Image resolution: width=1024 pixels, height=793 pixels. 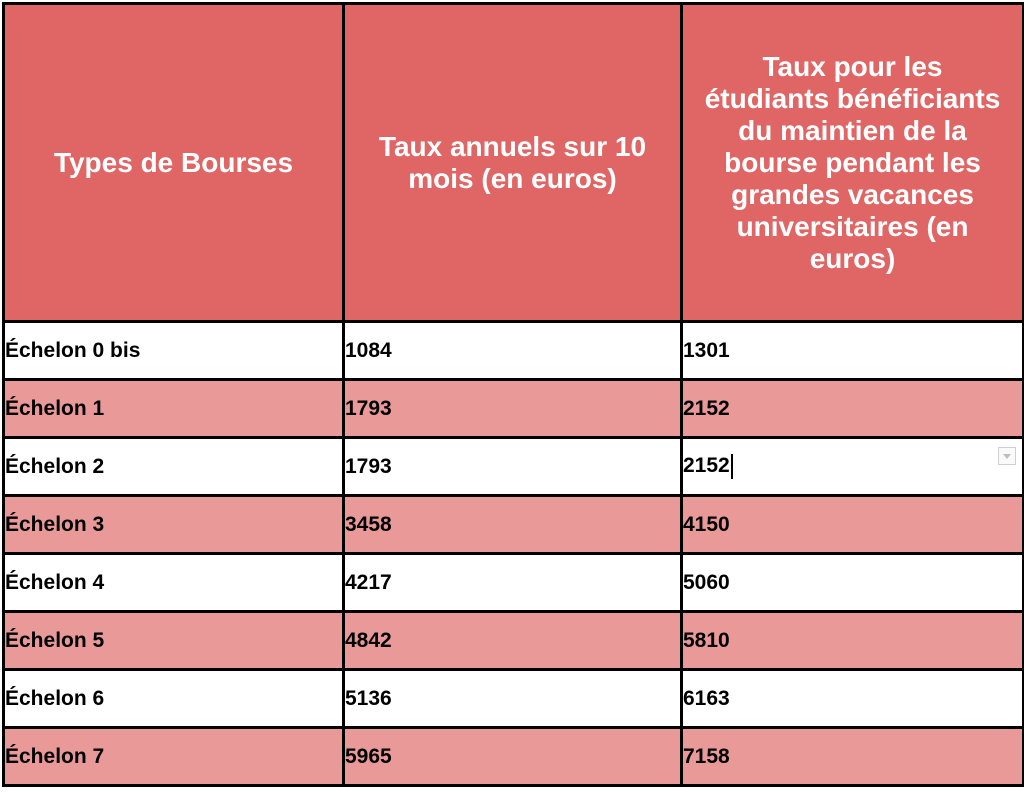 I want to click on header-label-annual: Taux annuels sur 10 mois (en euros), so click(x=512, y=162).